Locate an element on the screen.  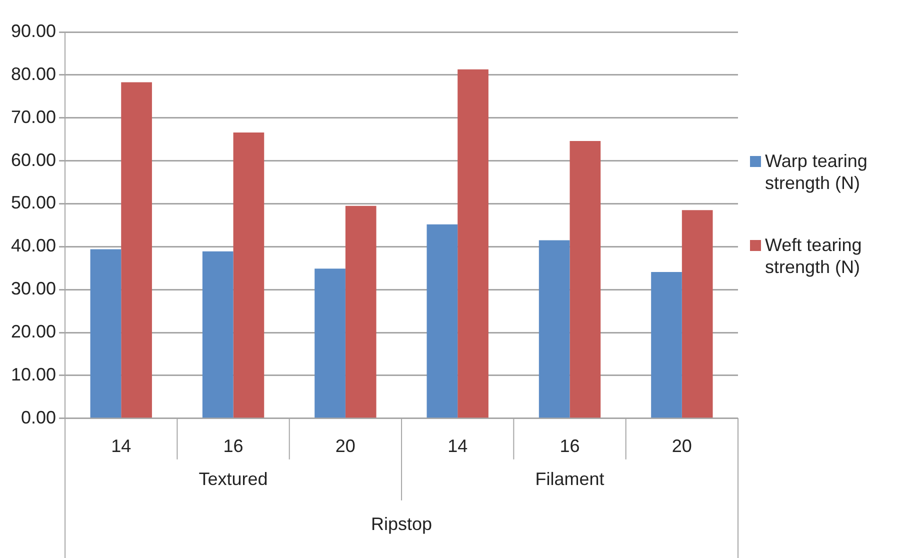
y-tick-label: 10.00 is located at coordinates (33, 374).